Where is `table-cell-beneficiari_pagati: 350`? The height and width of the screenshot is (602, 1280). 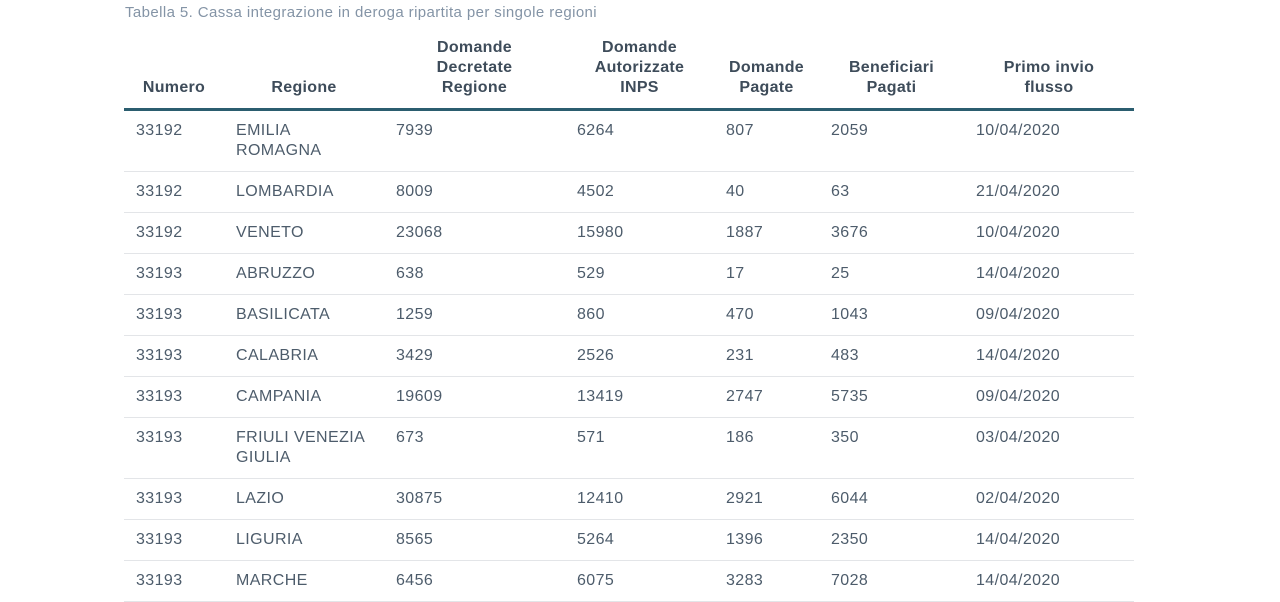 table-cell-beneficiari_pagati: 350 is located at coordinates (891, 448).